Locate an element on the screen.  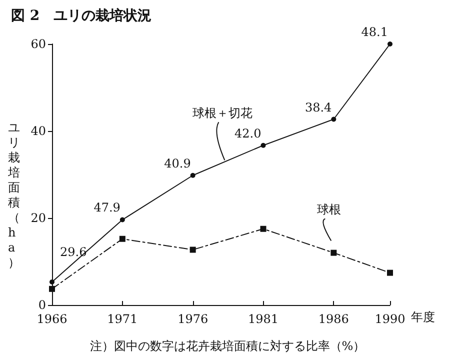
annotation: 40.9 is located at coordinates (177, 163).